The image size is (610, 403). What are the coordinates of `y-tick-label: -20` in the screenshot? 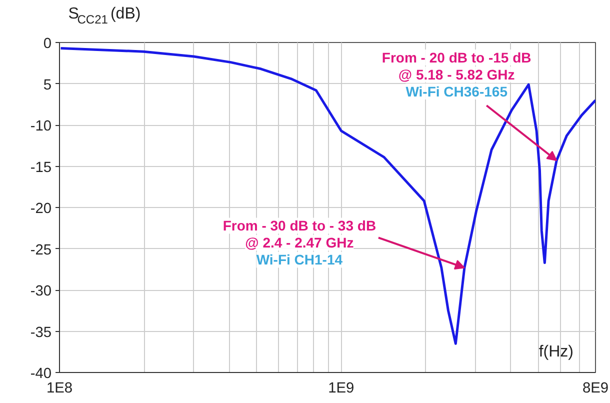 It's located at (41, 209).